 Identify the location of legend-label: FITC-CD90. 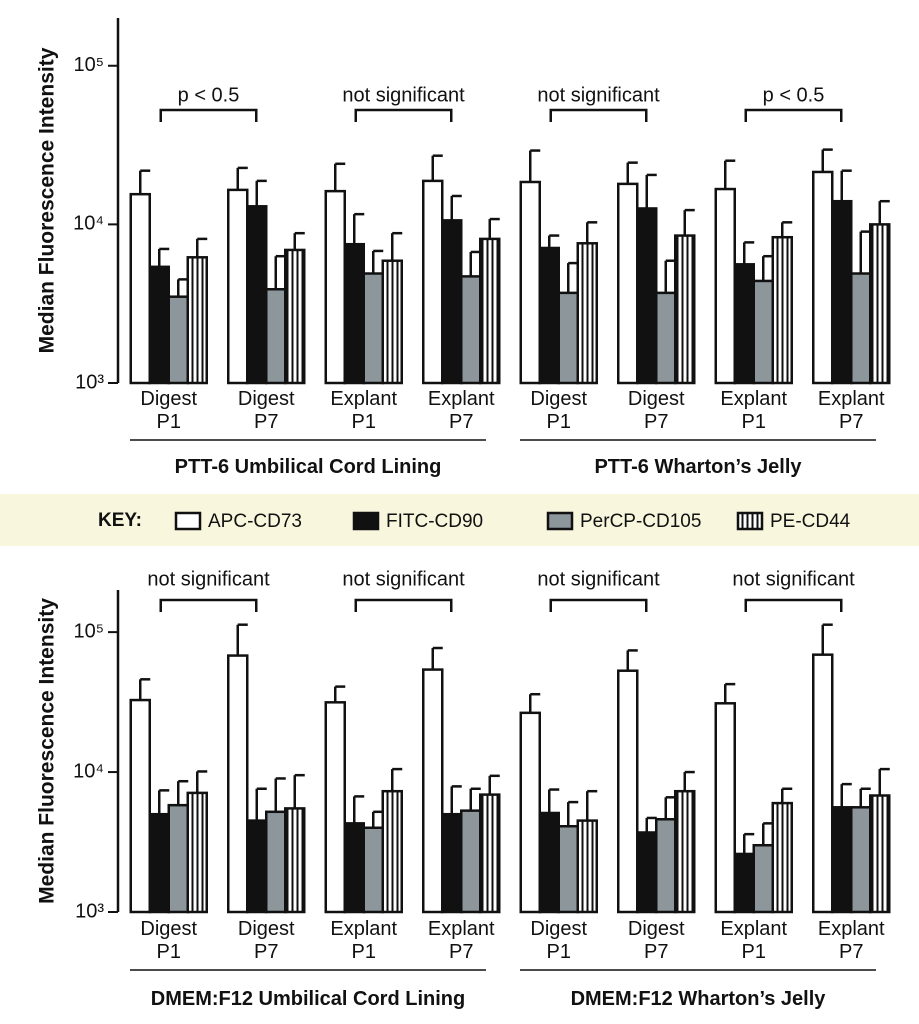
(434, 521).